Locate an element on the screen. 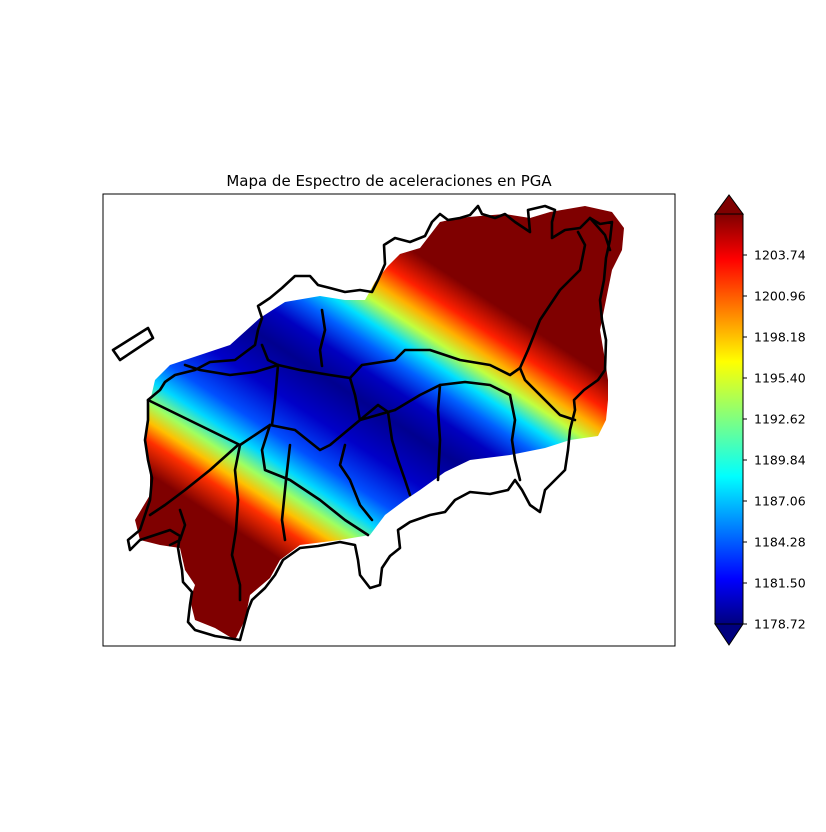 The height and width of the screenshot is (832, 826). colorbar-extend-top is located at coordinates (729, 204).